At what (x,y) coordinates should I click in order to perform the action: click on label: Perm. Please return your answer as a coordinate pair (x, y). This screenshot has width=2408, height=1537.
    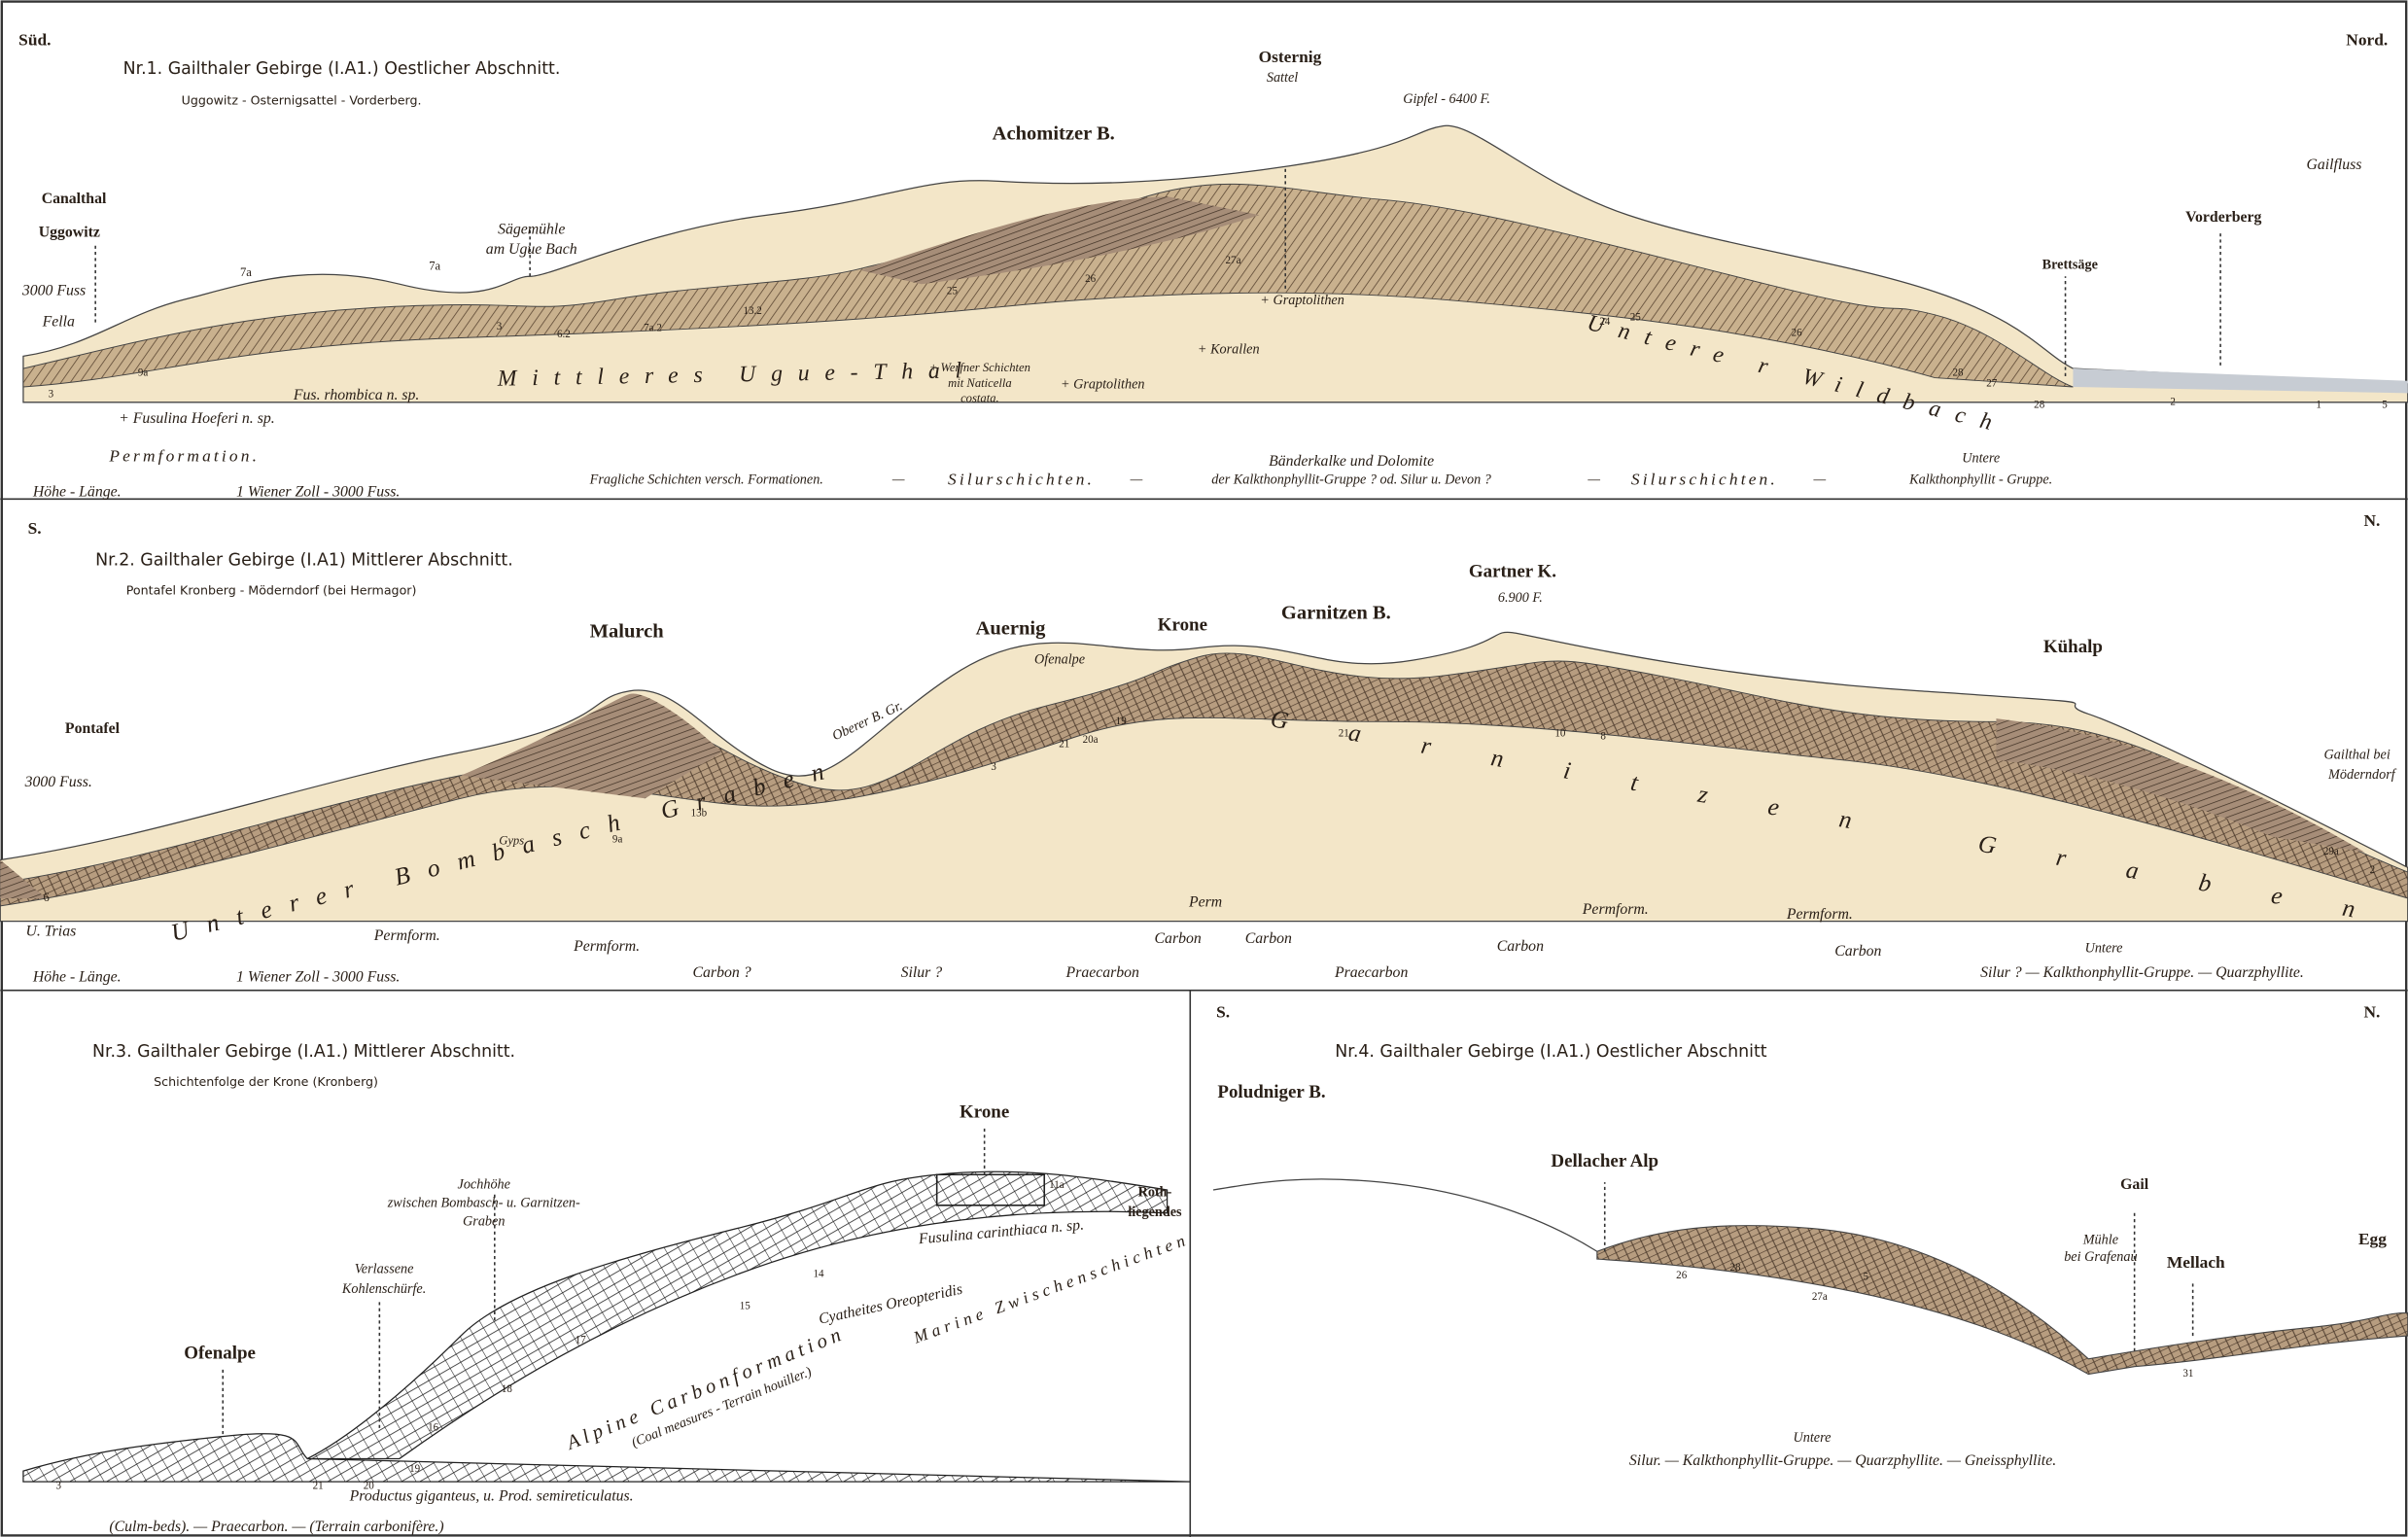
    Looking at the image, I should click on (1205, 901).